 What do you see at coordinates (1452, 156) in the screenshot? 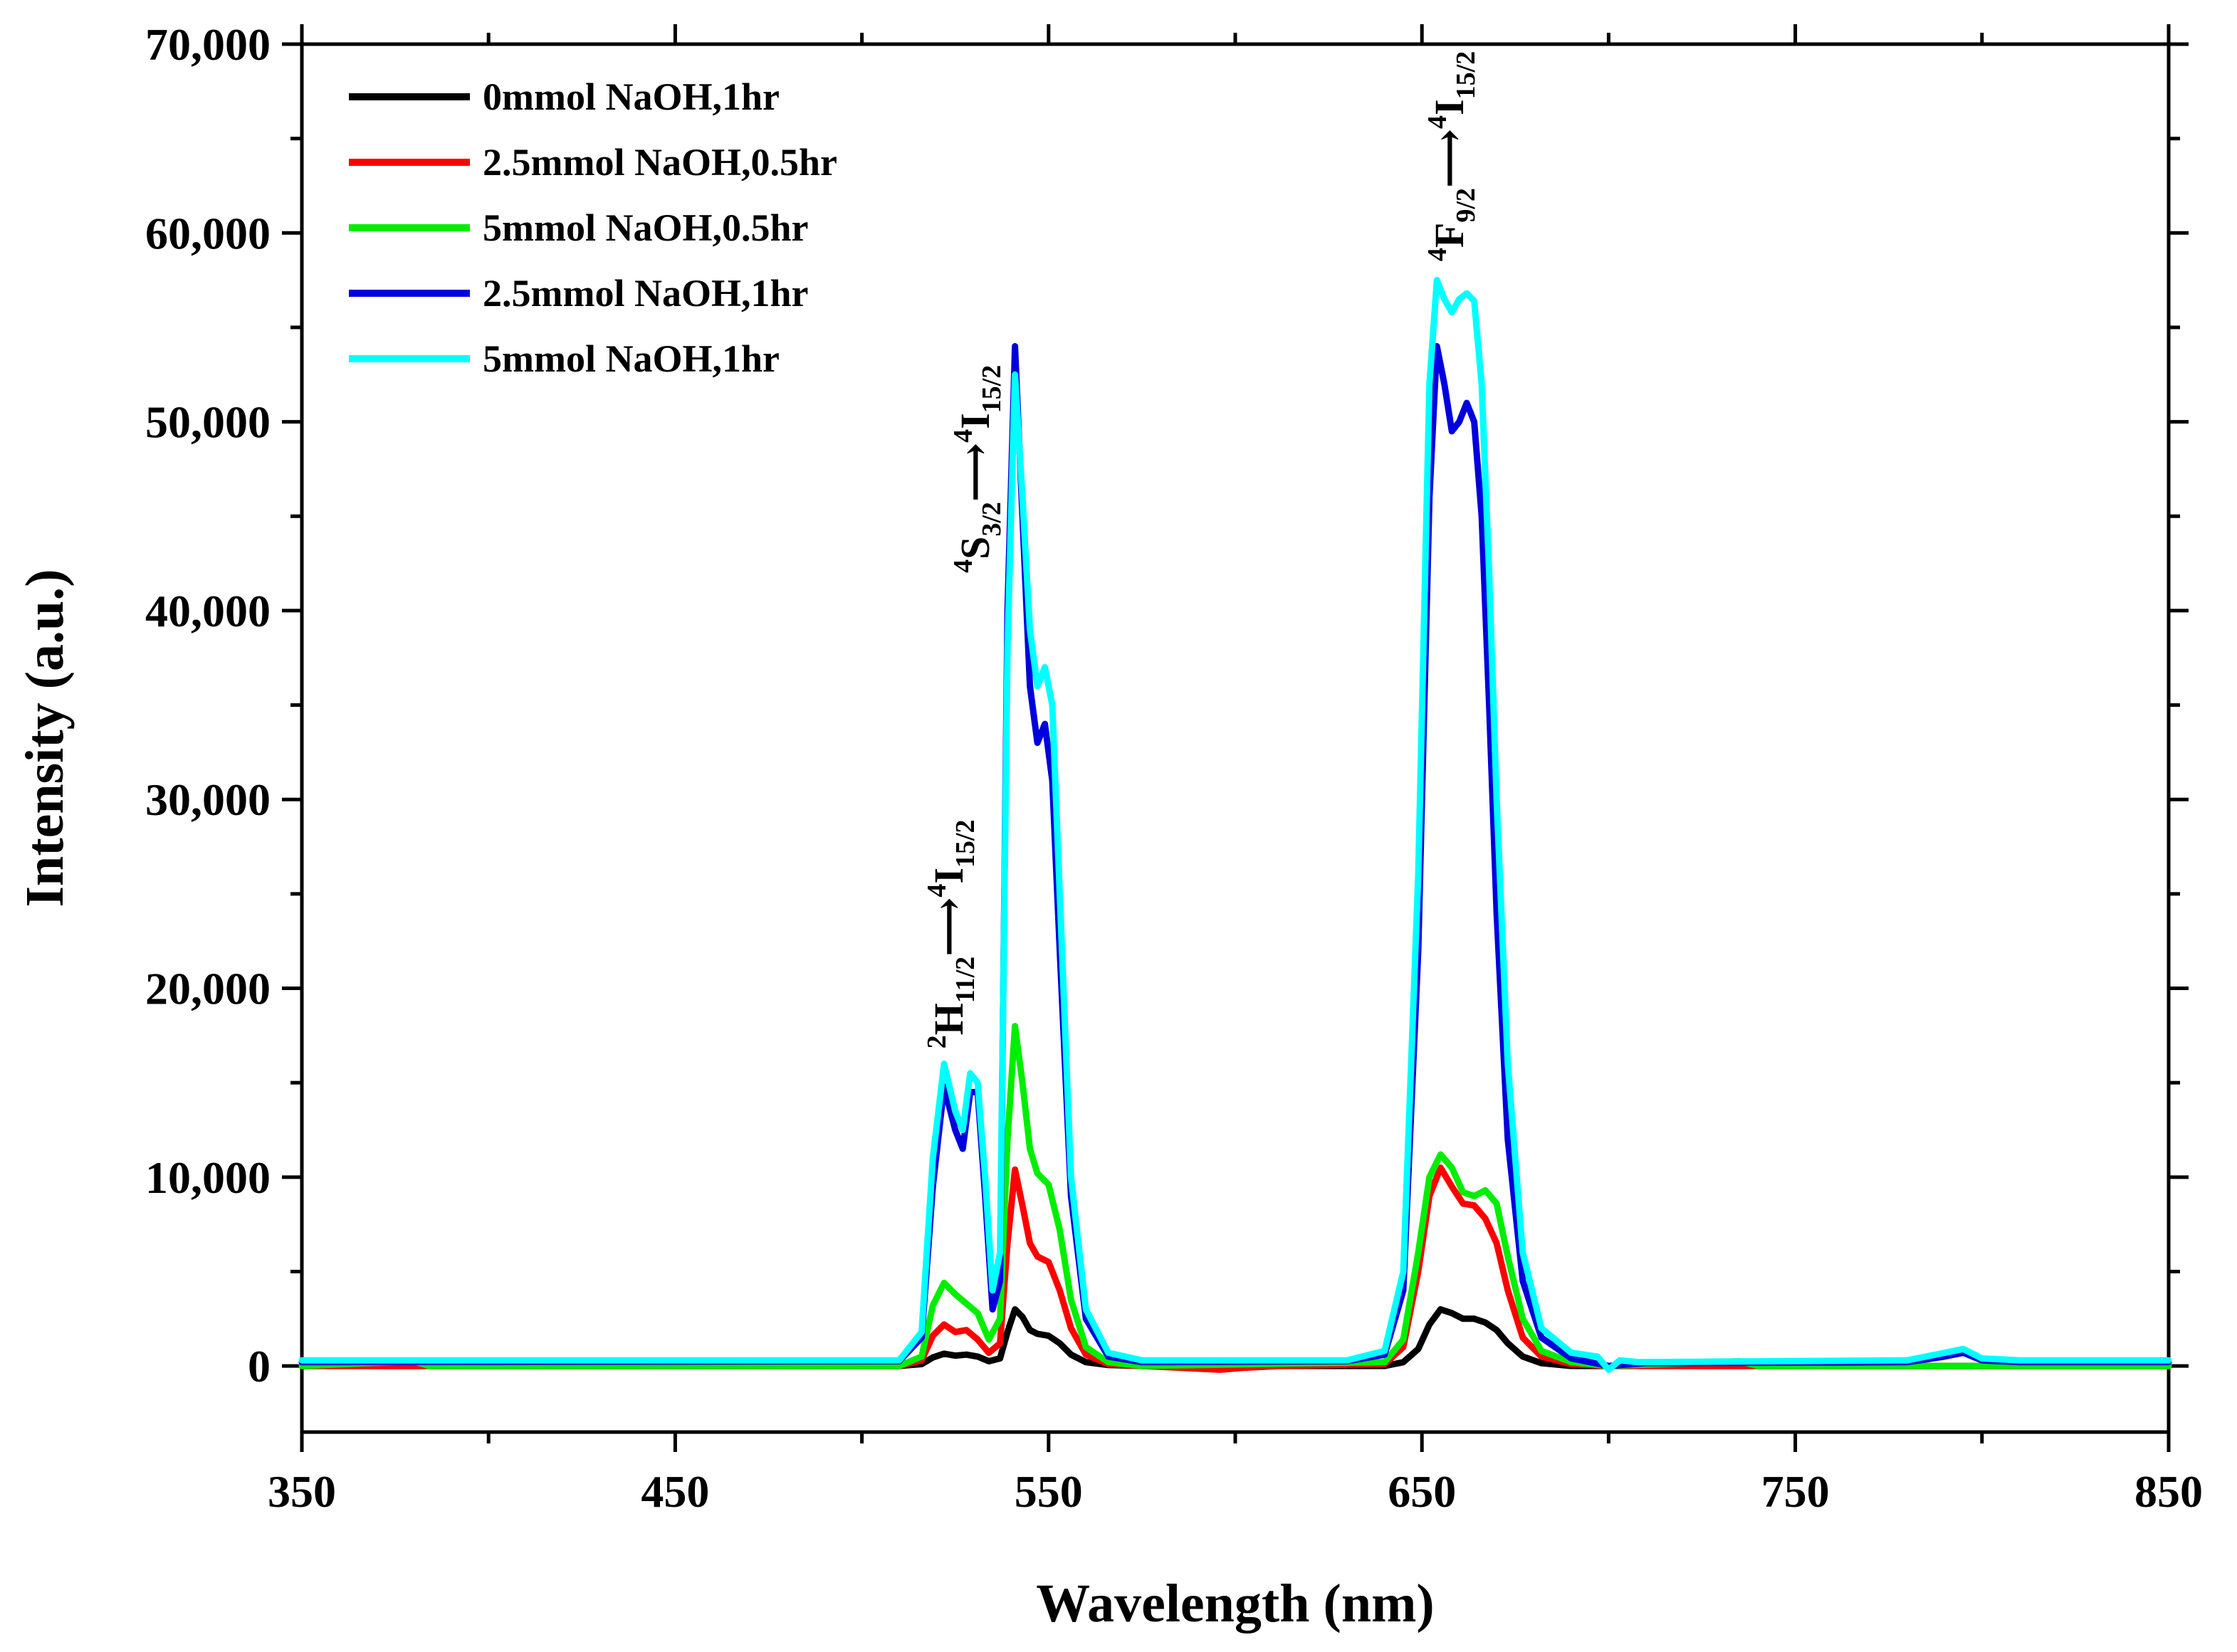
I see `transition-annotation: 4F9/2⟶4I15/2` at bounding box center [1452, 156].